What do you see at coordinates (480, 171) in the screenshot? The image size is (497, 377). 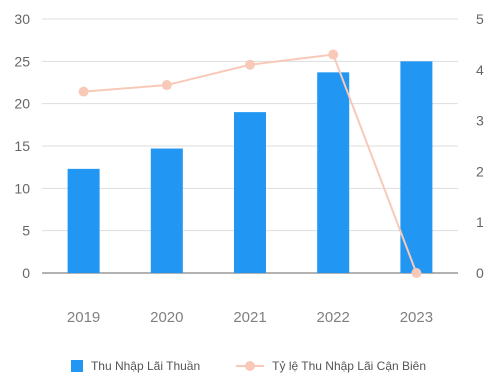 I see `right-tick-label: 2` at bounding box center [480, 171].